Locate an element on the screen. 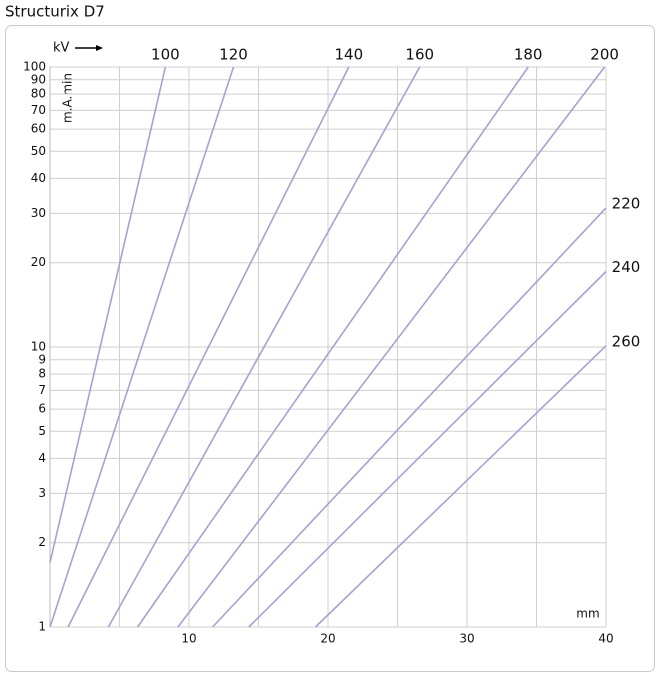  y-tick-label: 8 is located at coordinates (42, 374).